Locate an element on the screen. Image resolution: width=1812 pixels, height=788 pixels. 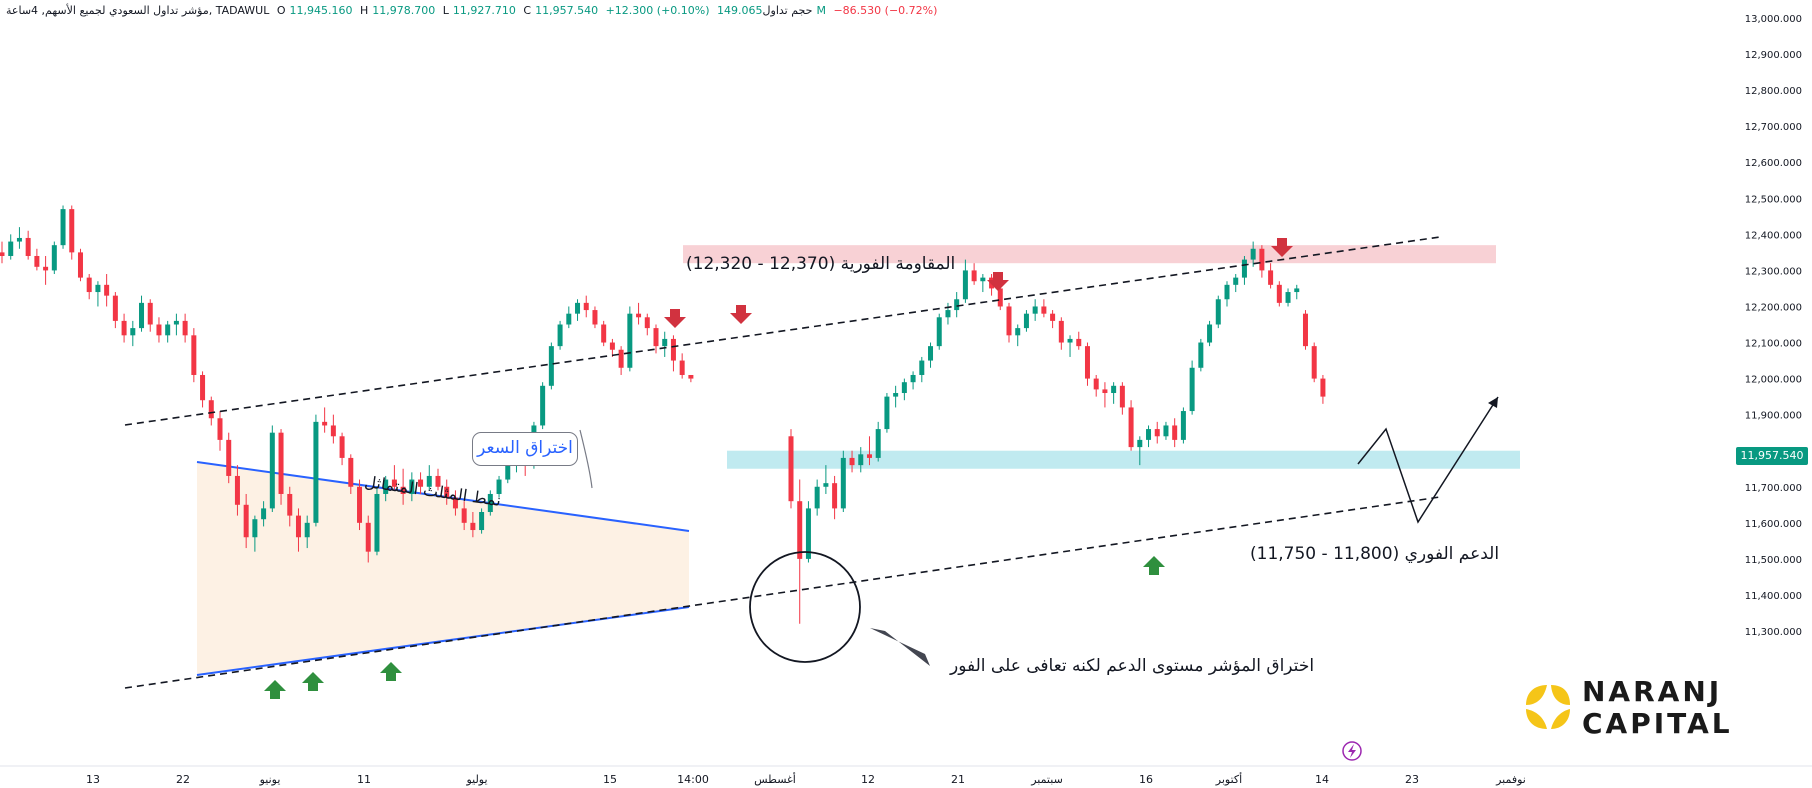
breach-circle is located at coordinates (805, 607).